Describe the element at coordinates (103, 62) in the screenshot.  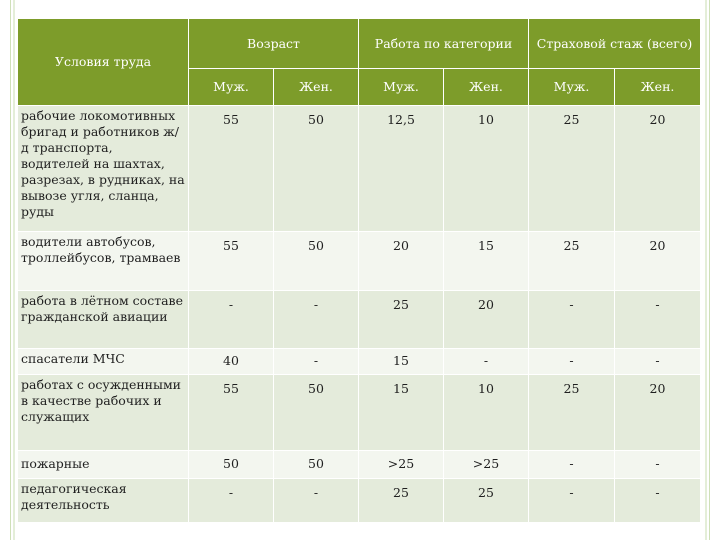
I see `header-conditions: Условия труда` at that location.